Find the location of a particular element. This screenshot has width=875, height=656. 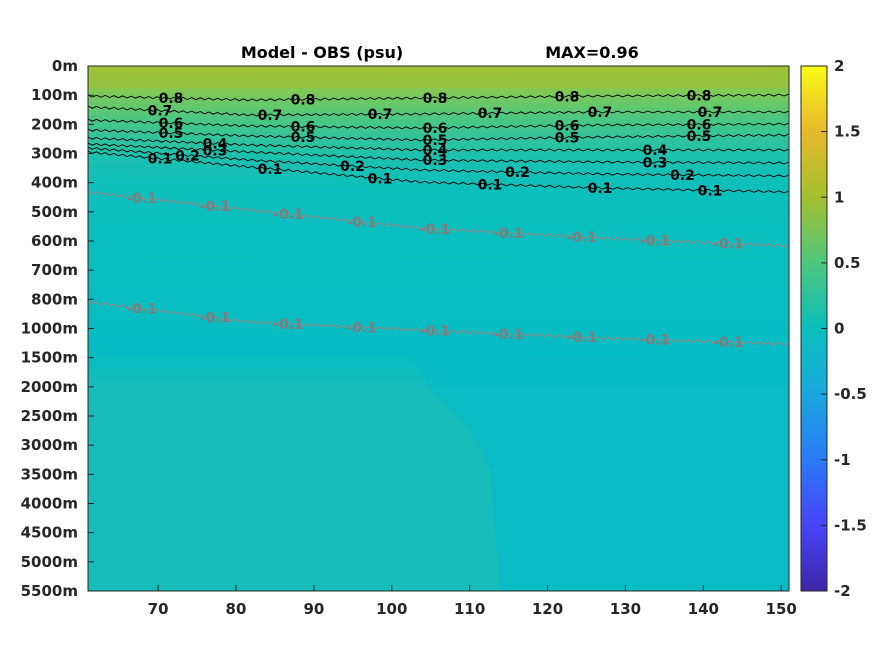

y-tick-label: 100m is located at coordinates (54, 95).